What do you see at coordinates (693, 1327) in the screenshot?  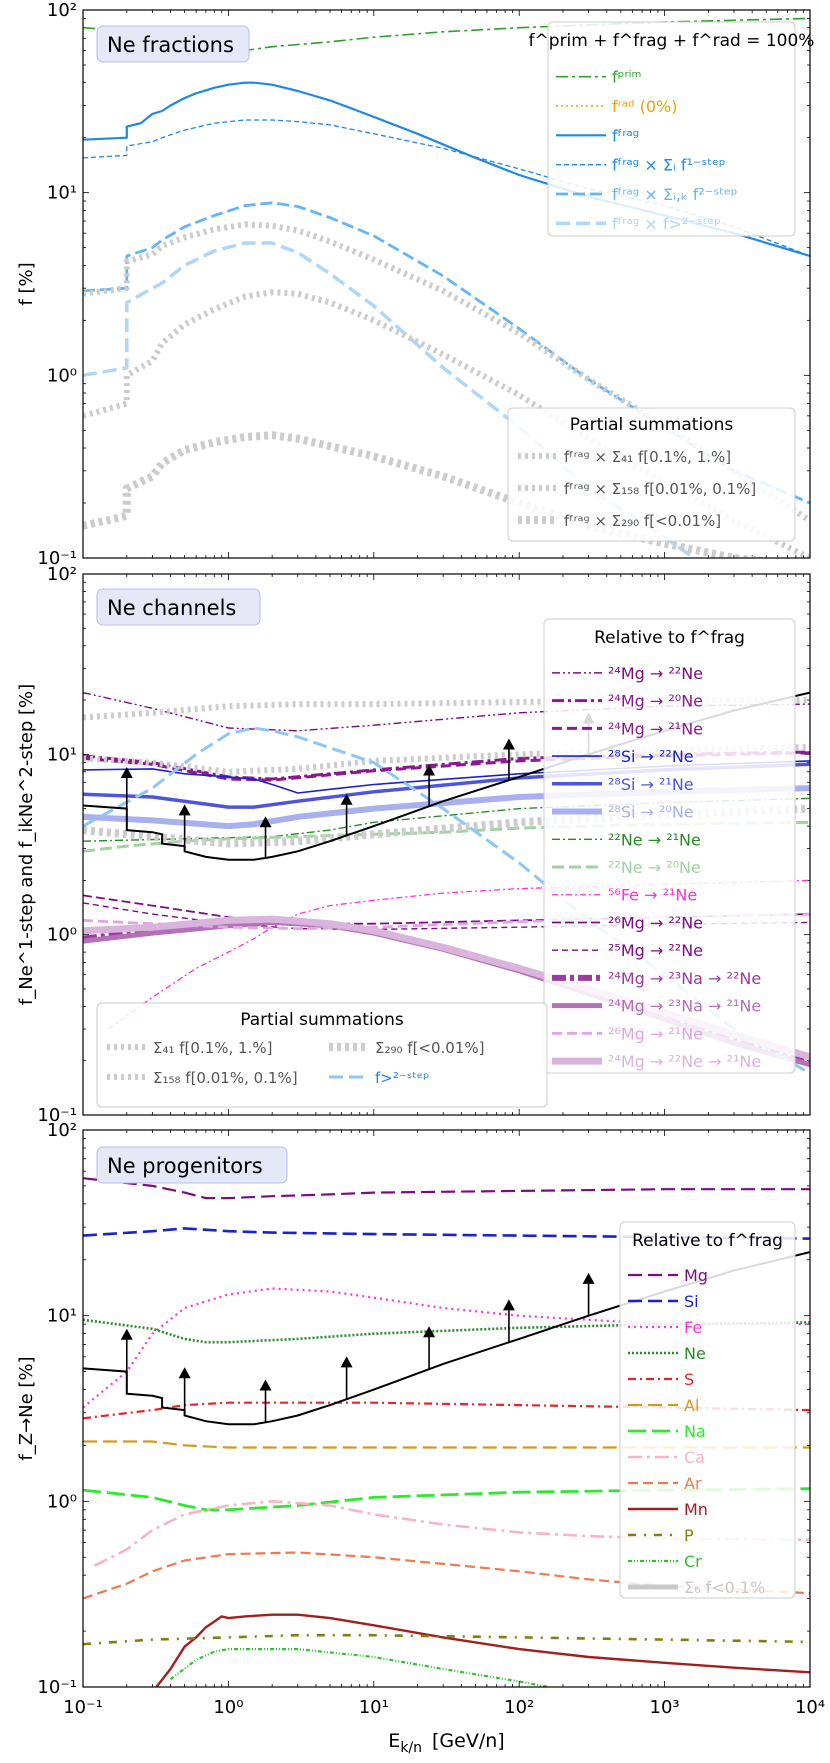 I see `legend-label: Fe` at bounding box center [693, 1327].